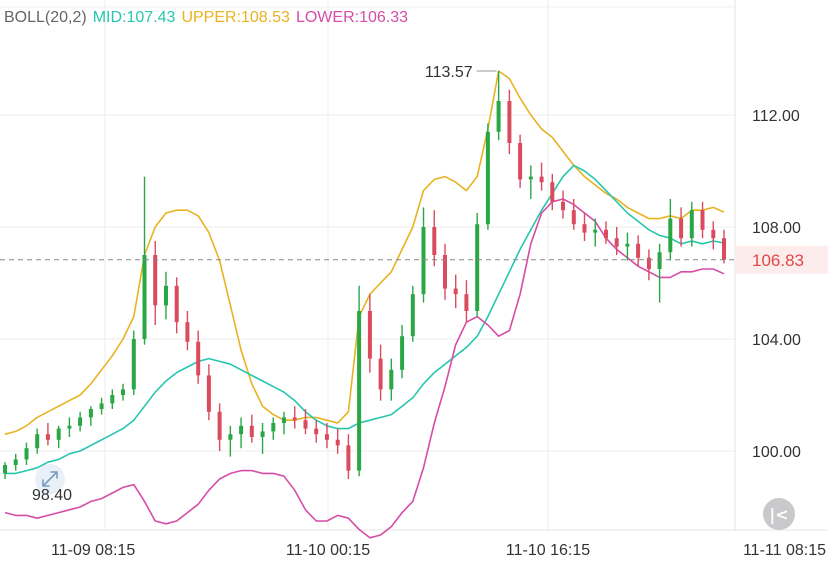 The image size is (828, 565). Describe the element at coordinates (52, 484) in the screenshot. I see `low-annotation: 98.40` at that location.